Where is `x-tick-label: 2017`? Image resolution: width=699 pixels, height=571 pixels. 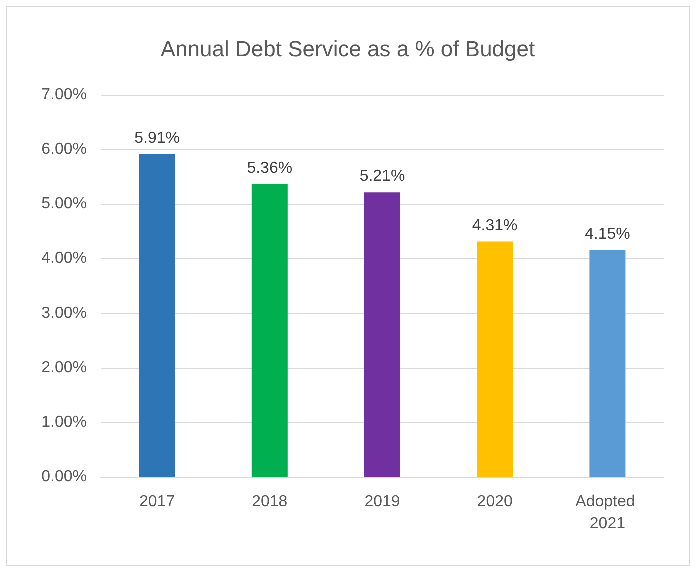
x-tick-label: 2017 is located at coordinates (158, 502).